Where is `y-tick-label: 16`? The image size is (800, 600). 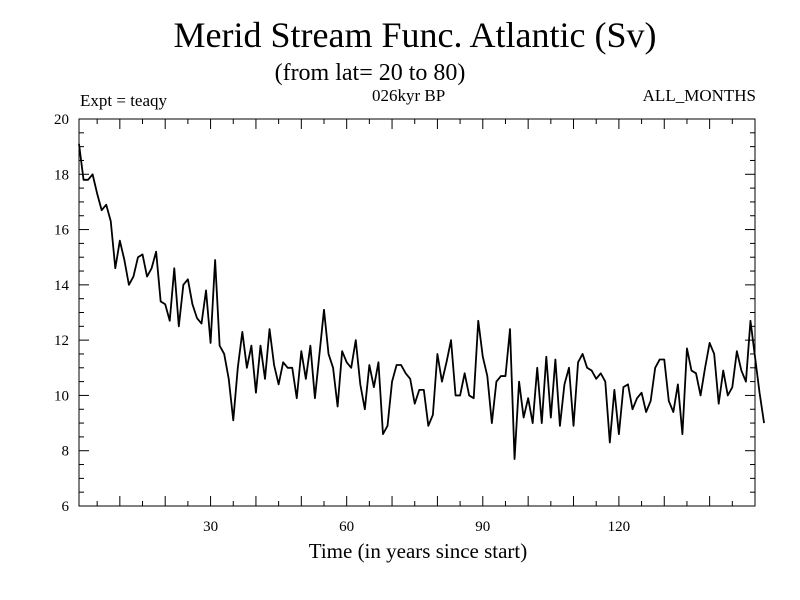 y-tick-label: 16 is located at coordinates (62, 231).